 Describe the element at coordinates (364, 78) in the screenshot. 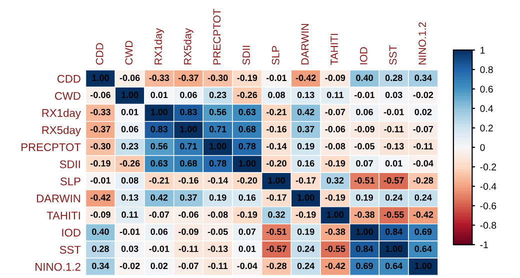

I see `data-label: 0.40` at that location.